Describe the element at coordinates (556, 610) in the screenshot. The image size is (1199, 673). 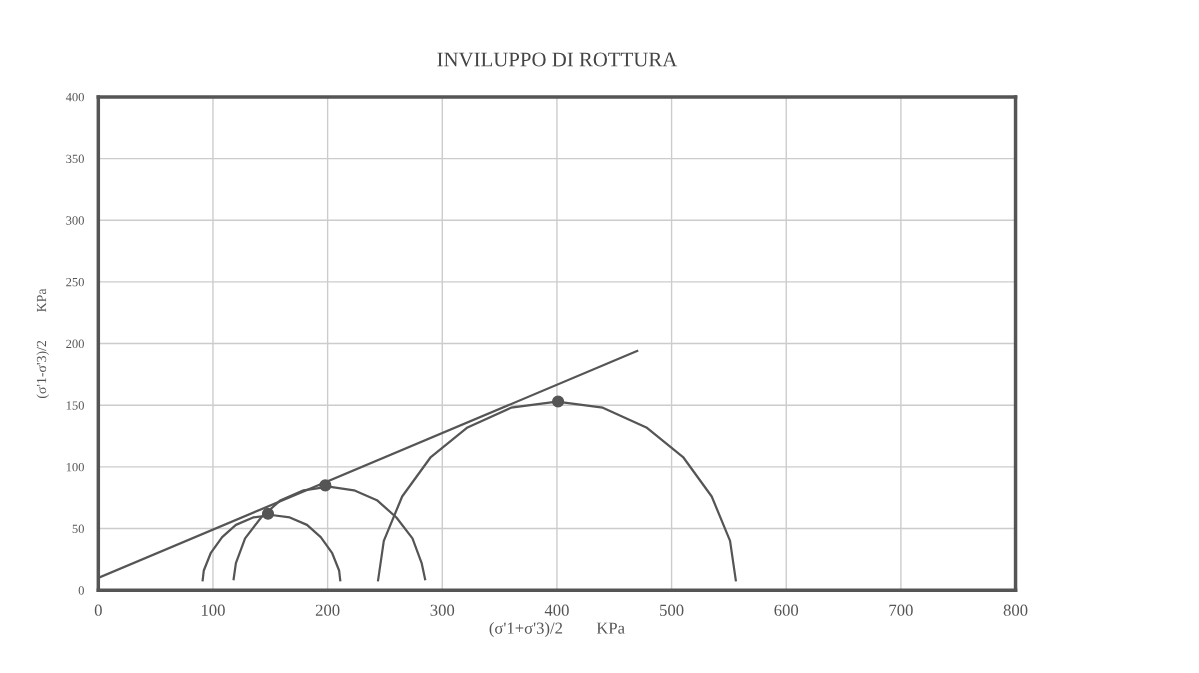
I see `x-tick-label: 400` at that location.